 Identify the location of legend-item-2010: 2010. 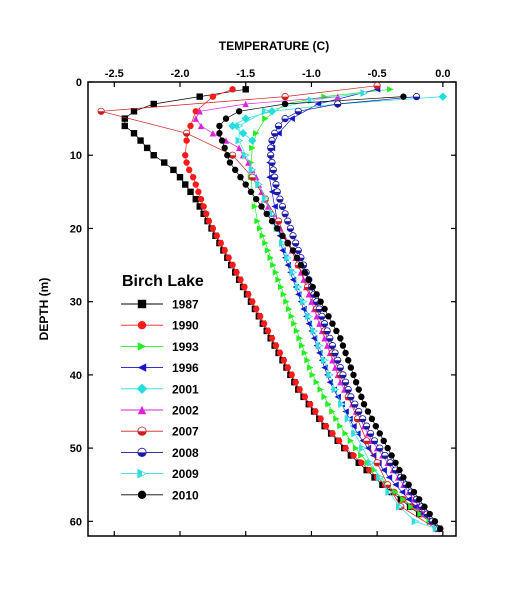
(160, 495).